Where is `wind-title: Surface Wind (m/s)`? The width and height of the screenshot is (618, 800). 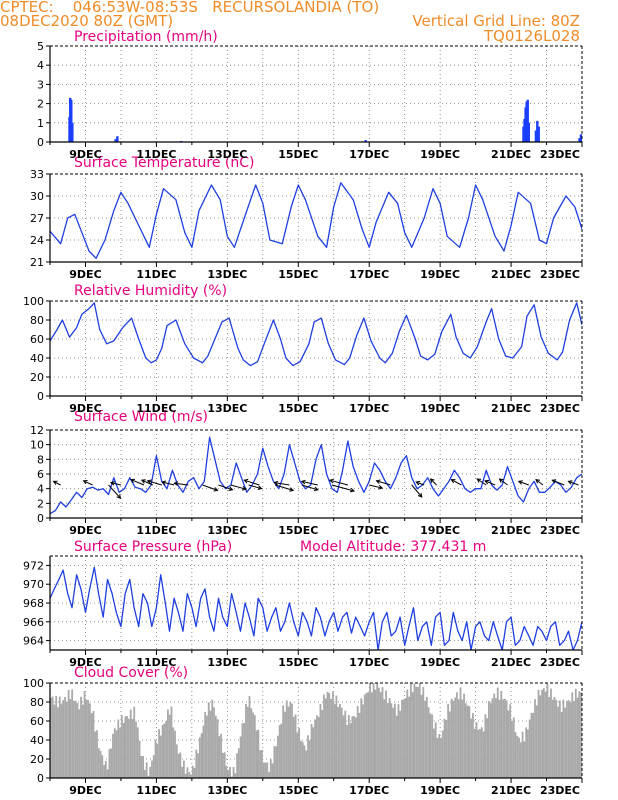 wind-title: Surface Wind (m/s) is located at coordinates (141, 417).